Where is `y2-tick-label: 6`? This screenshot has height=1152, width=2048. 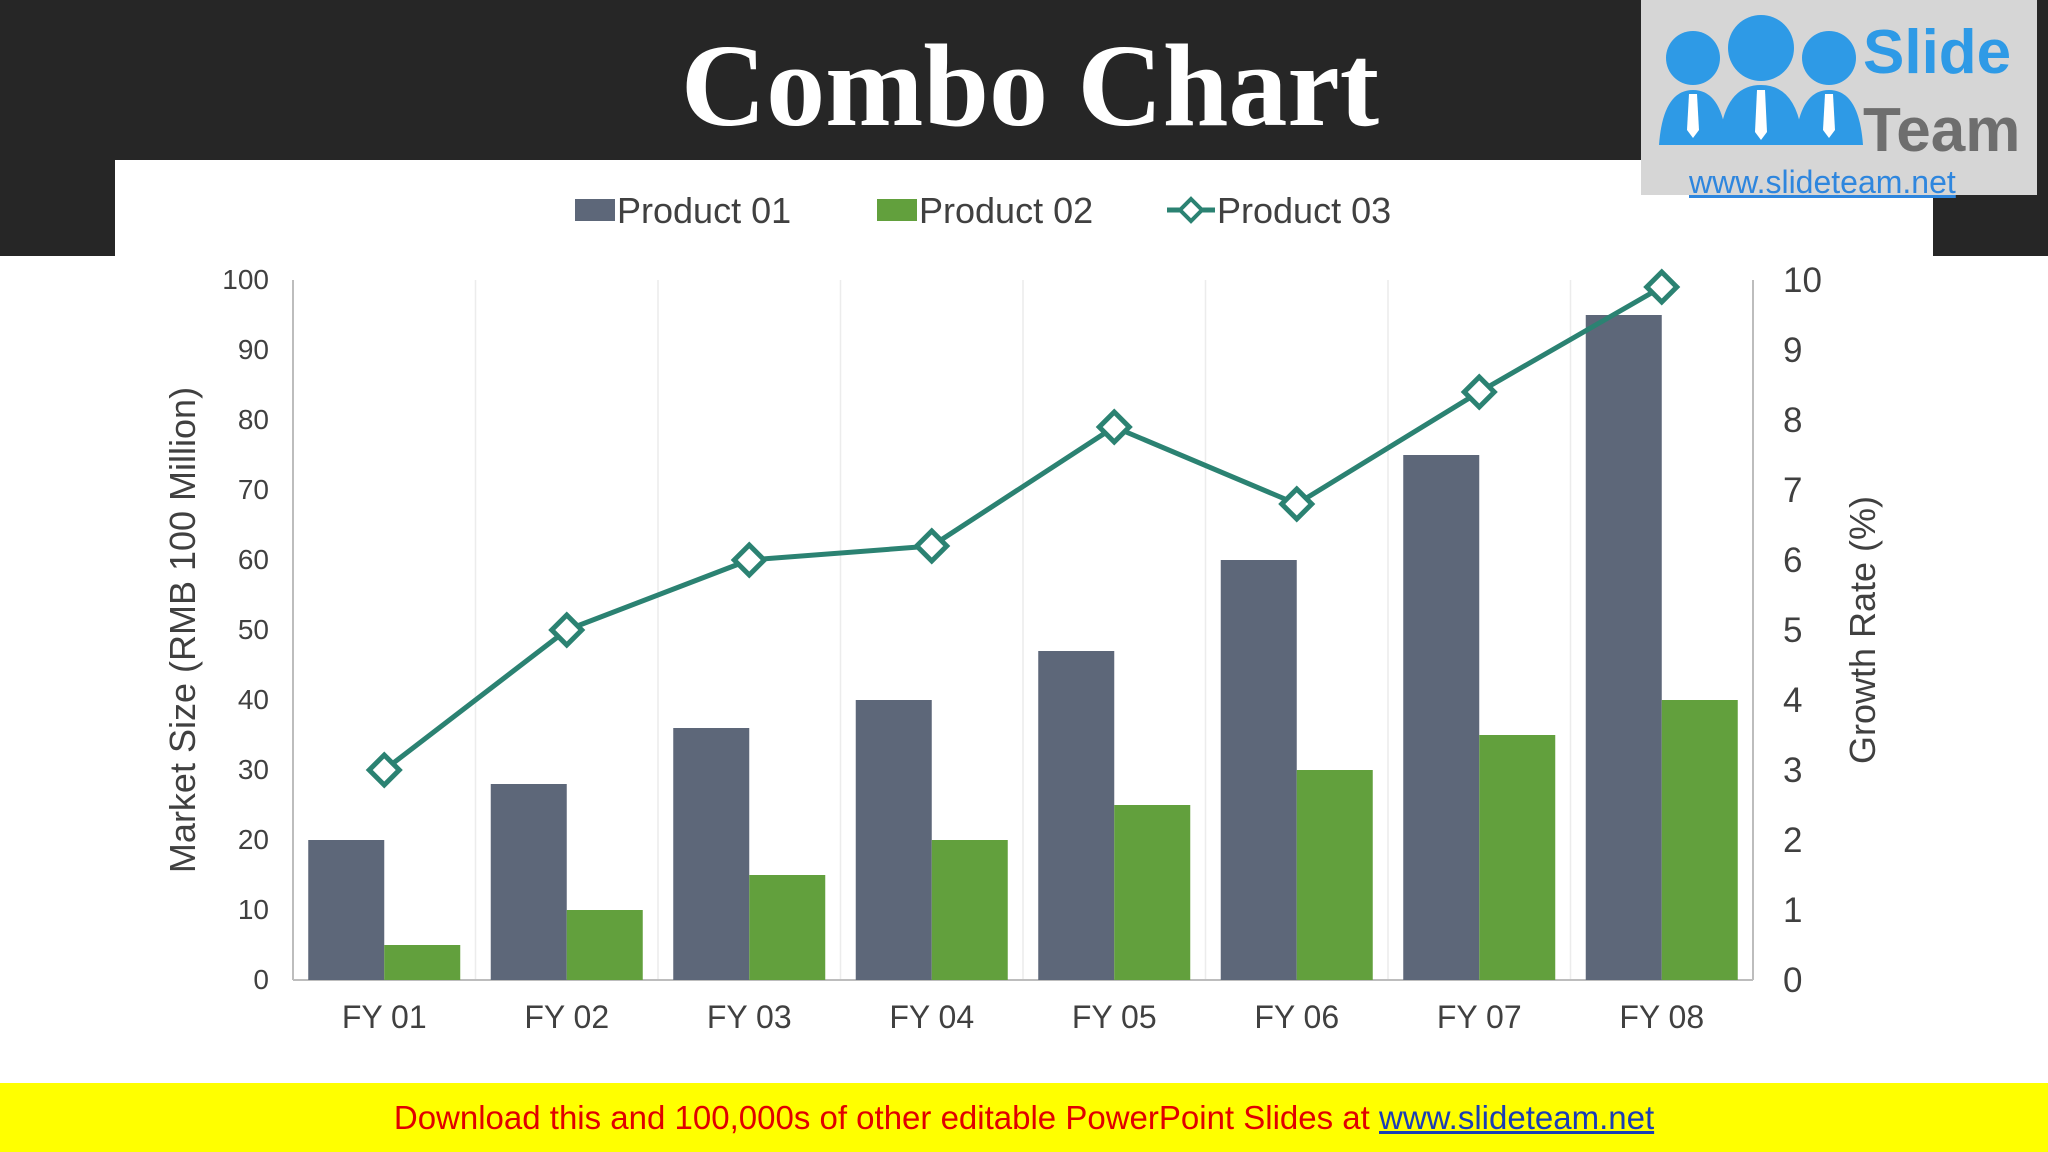
y2-tick-label: 6 is located at coordinates (1792, 560).